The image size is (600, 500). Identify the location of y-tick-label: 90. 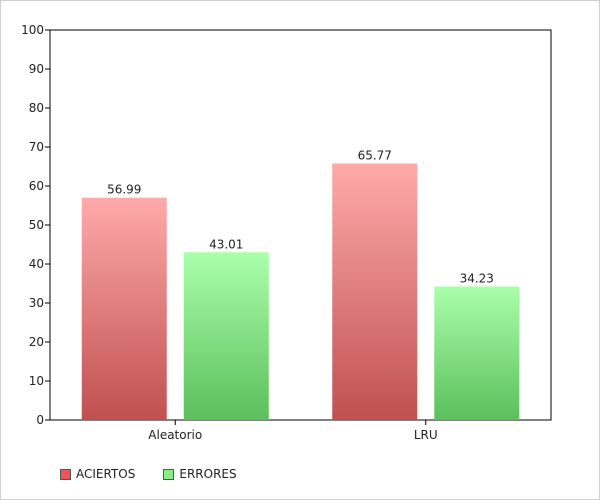
(36, 69).